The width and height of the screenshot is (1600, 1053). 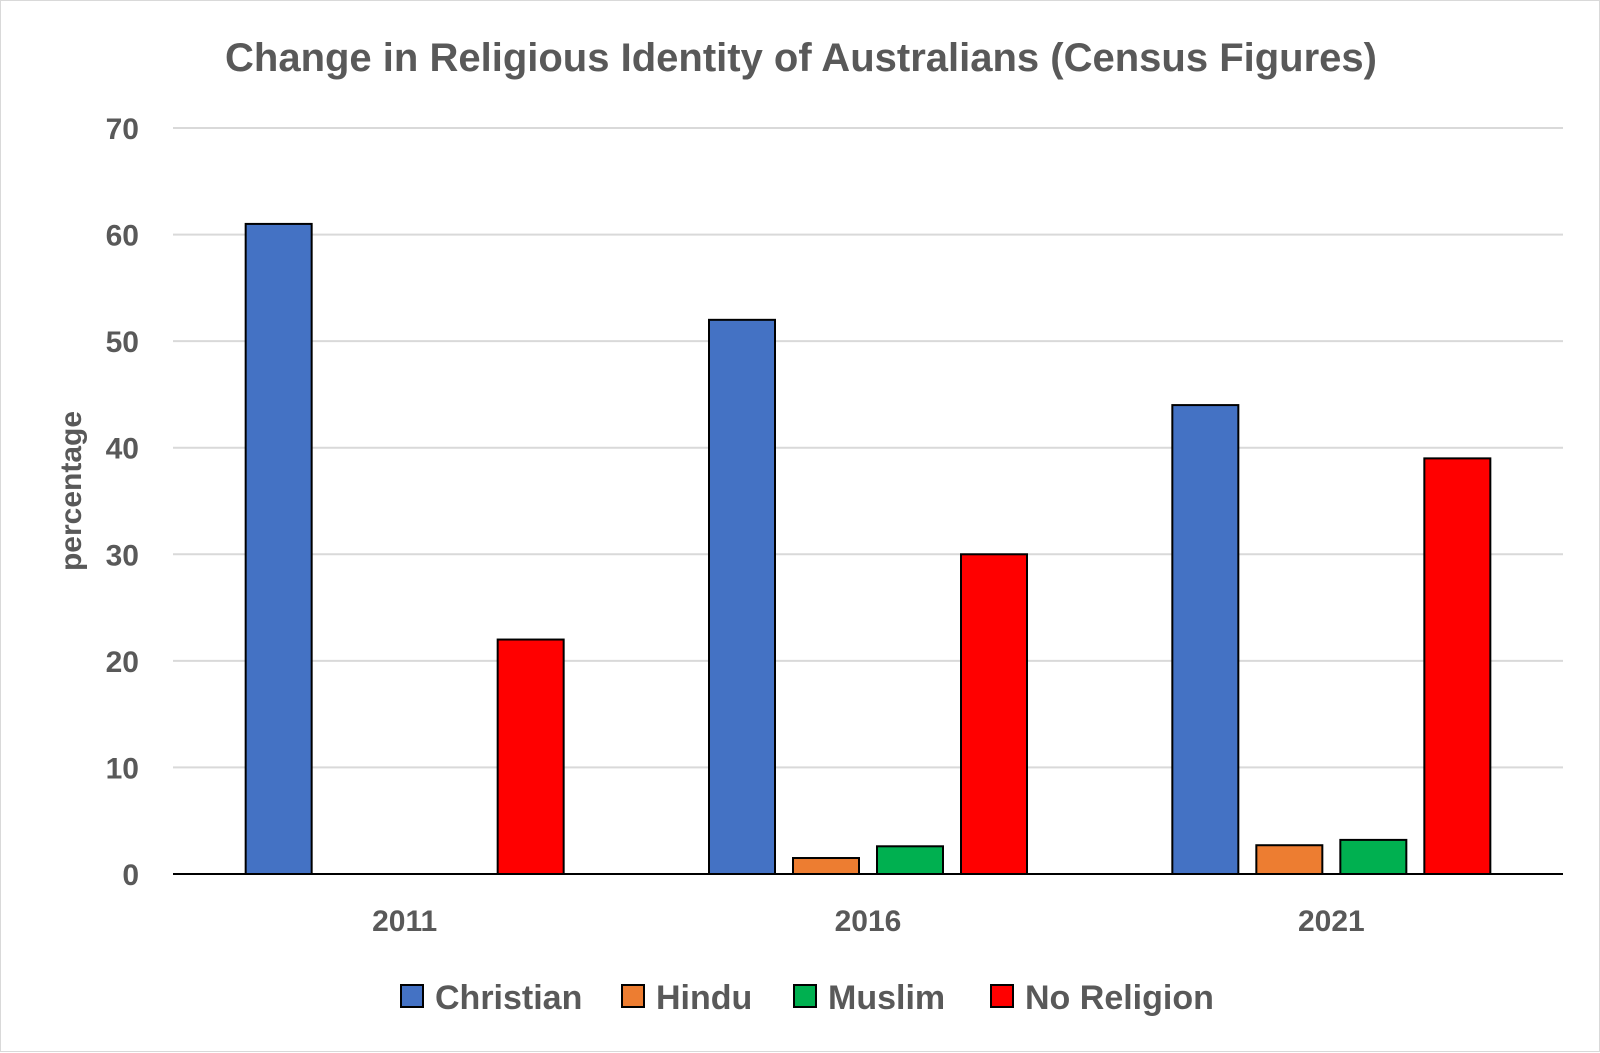 I want to click on bar-christian-2021, so click(x=1205, y=639).